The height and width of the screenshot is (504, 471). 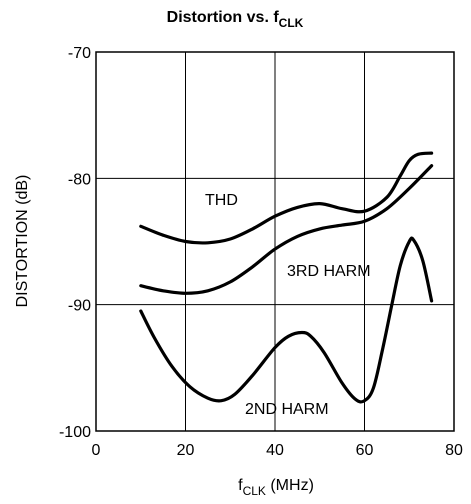 What do you see at coordinates (454, 450) in the screenshot?
I see `x-tick-label: 80` at bounding box center [454, 450].